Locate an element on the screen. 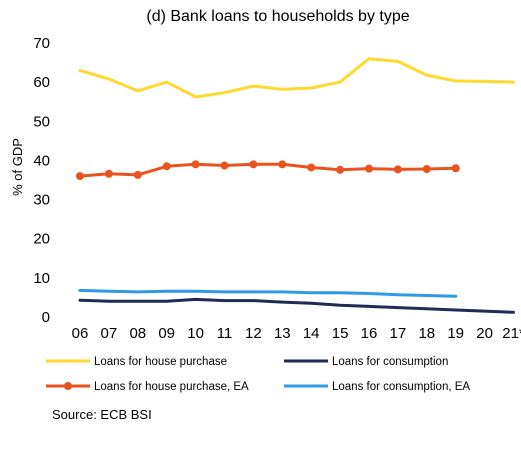 The image size is (521, 457). y-tick-label: 60 is located at coordinates (41, 82).